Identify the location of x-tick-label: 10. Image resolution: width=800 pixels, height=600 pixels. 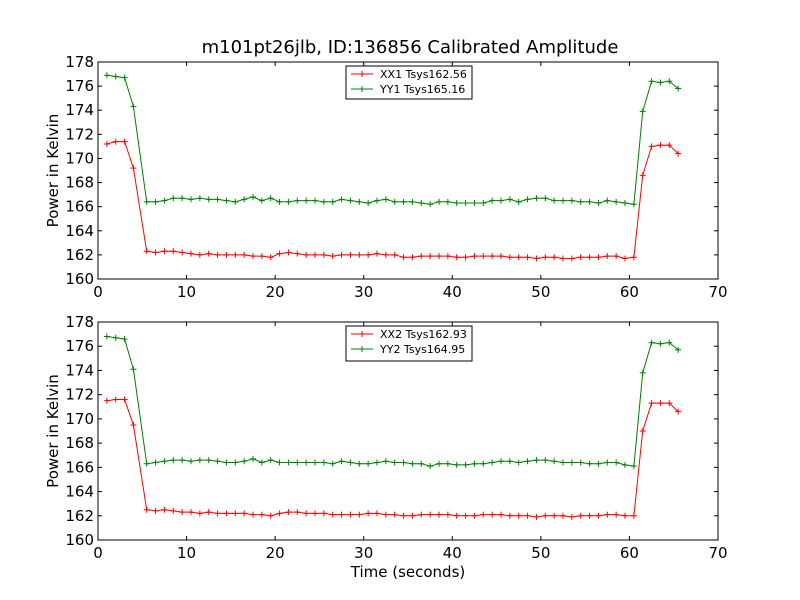
(186, 553).